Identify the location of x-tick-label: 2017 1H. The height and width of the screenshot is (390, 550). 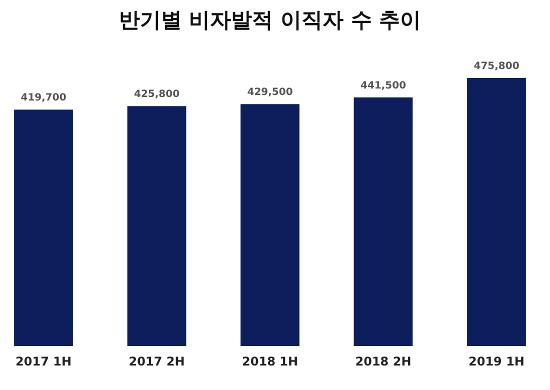
(44, 361).